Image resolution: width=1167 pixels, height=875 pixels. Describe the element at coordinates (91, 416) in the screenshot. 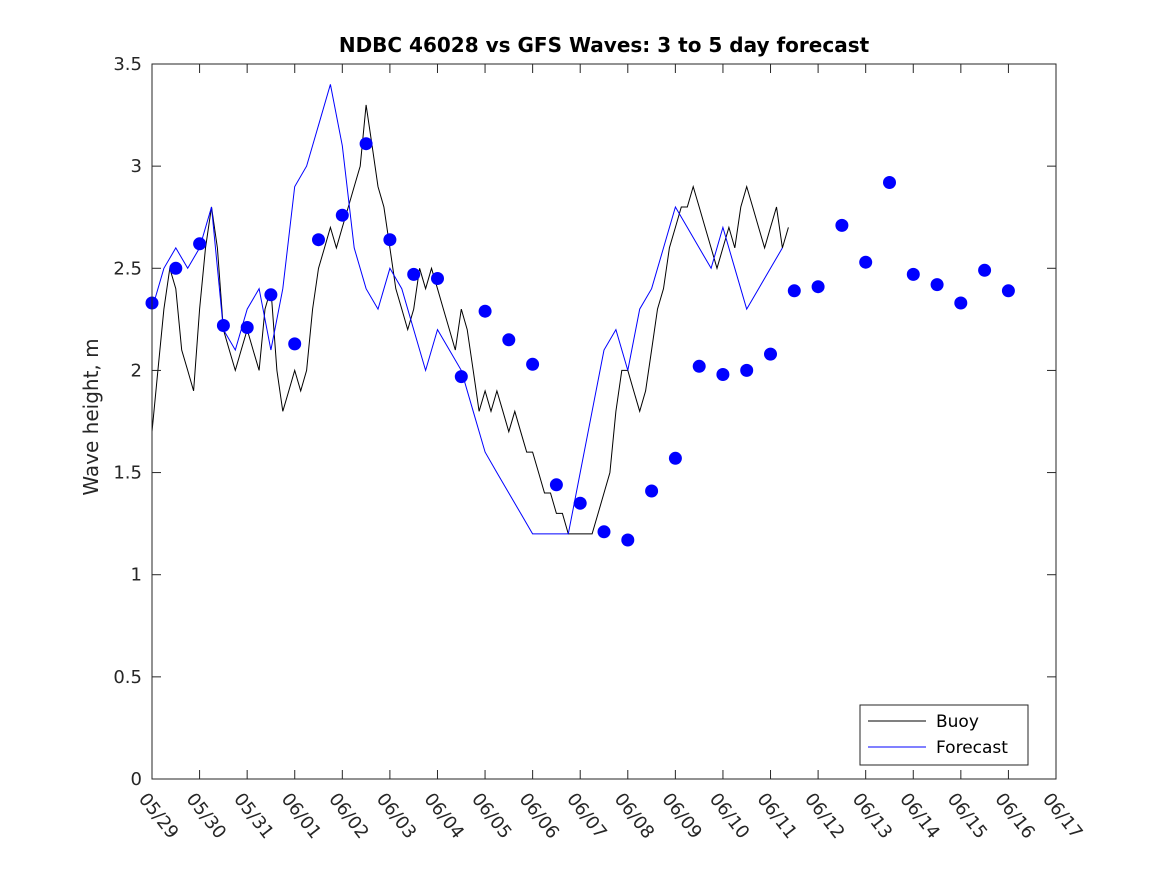

I see `y-axis-label: Wave height, m` at that location.